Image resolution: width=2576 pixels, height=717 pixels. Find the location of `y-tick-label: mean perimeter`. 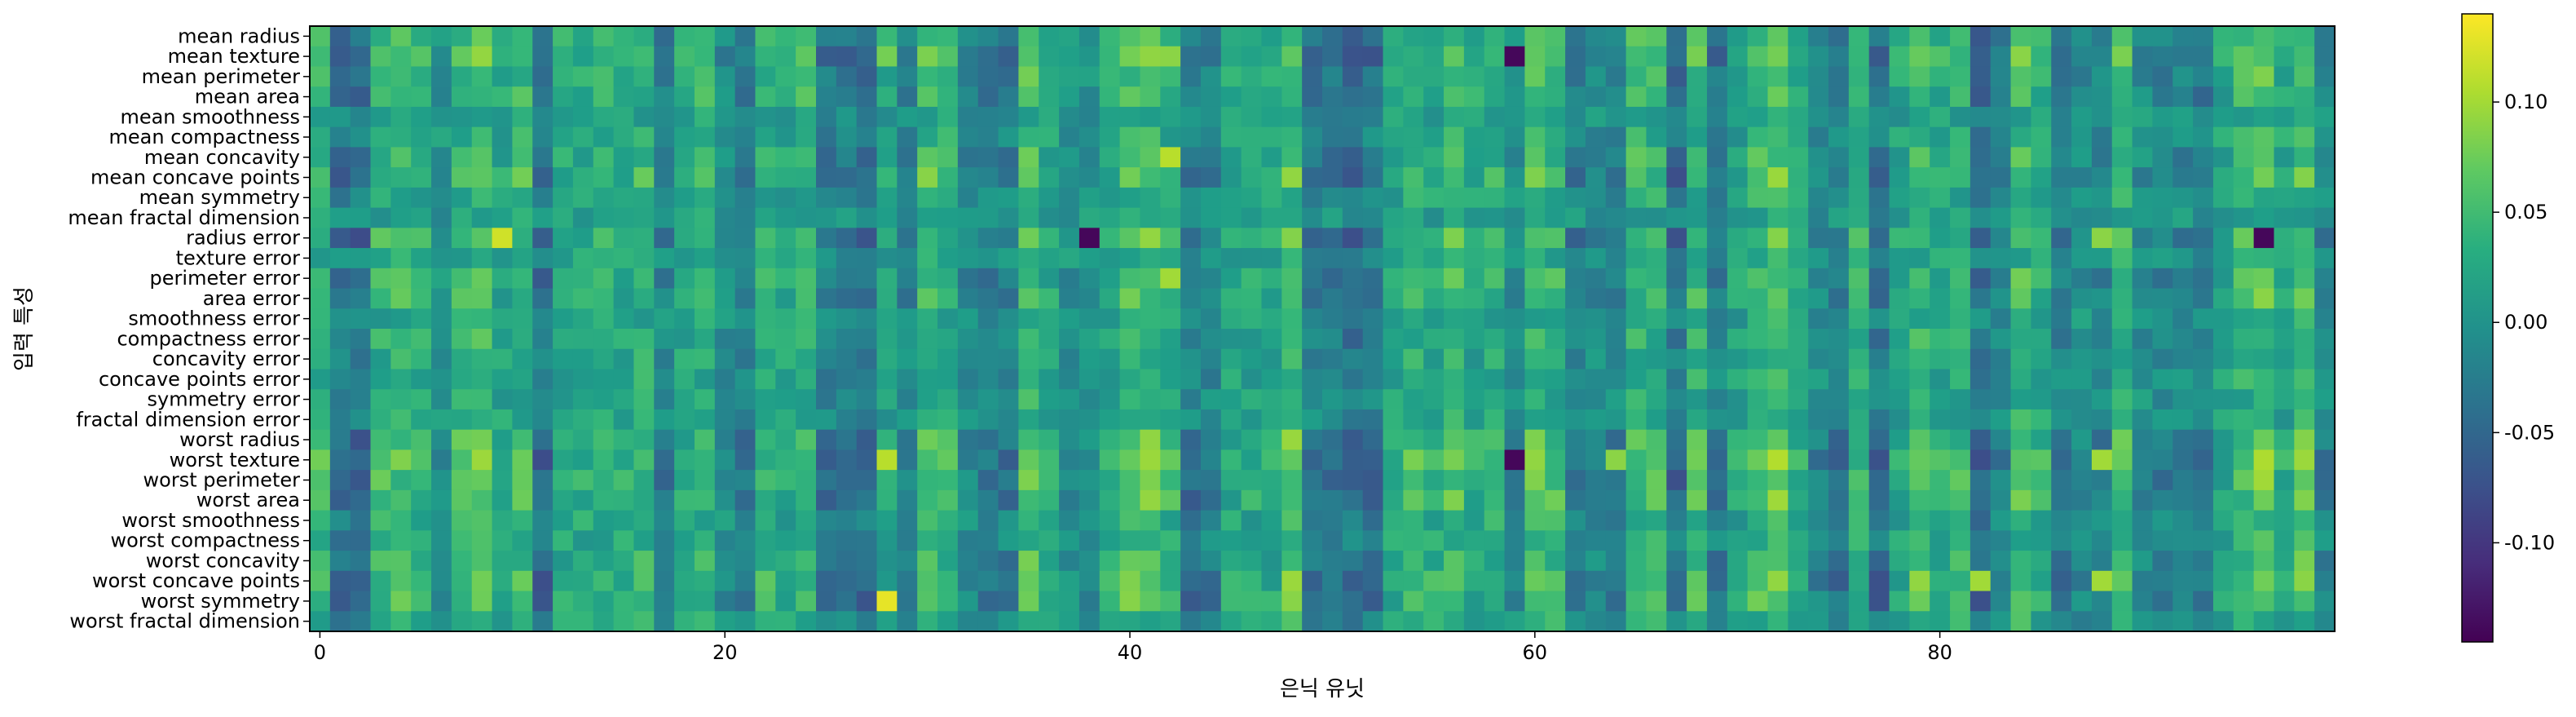

y-tick-label: mean perimeter is located at coordinates (221, 76).